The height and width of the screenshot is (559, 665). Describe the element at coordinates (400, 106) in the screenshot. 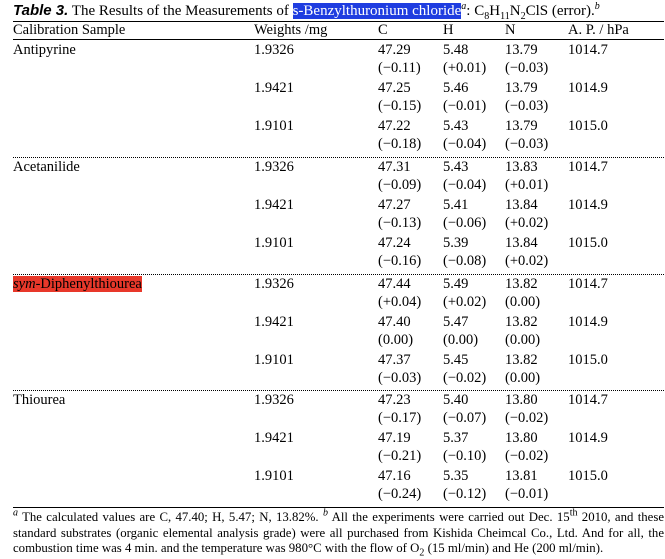

I see `carbon-error: (−0.15)` at that location.